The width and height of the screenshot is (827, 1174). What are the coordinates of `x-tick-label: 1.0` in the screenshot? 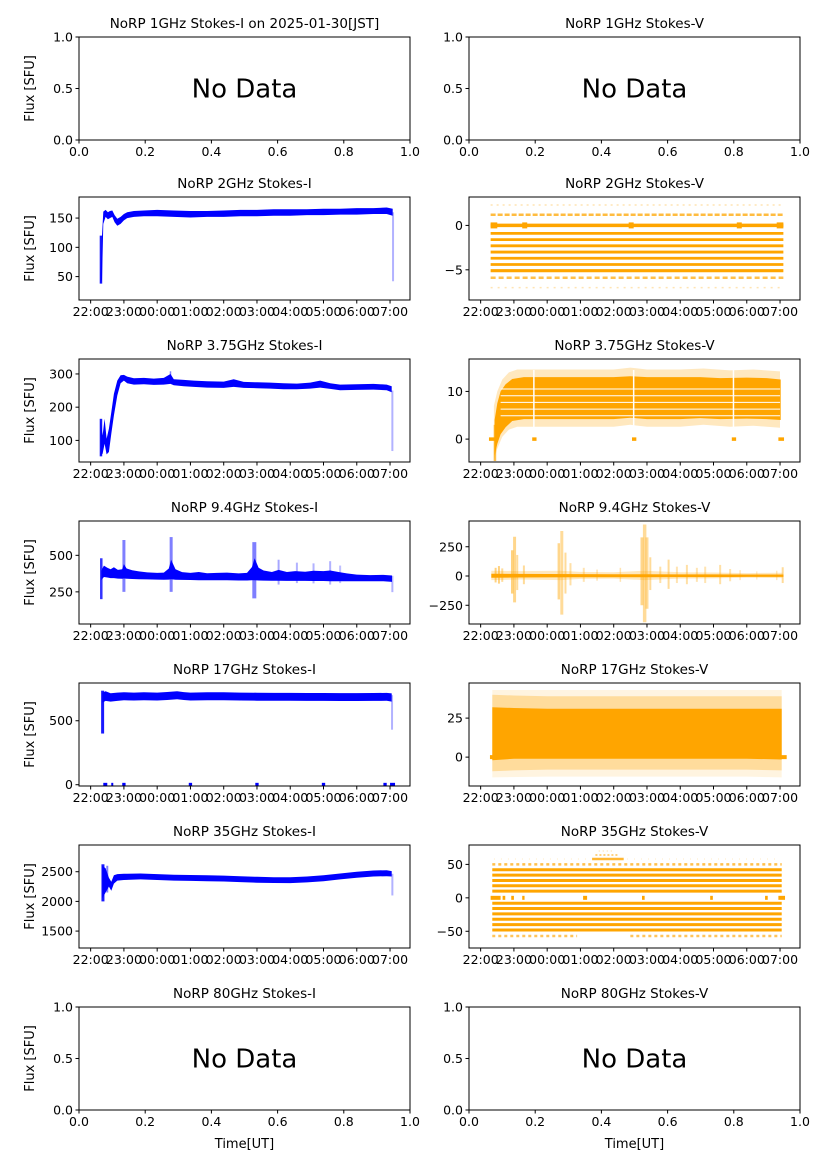 It's located at (410, 151).